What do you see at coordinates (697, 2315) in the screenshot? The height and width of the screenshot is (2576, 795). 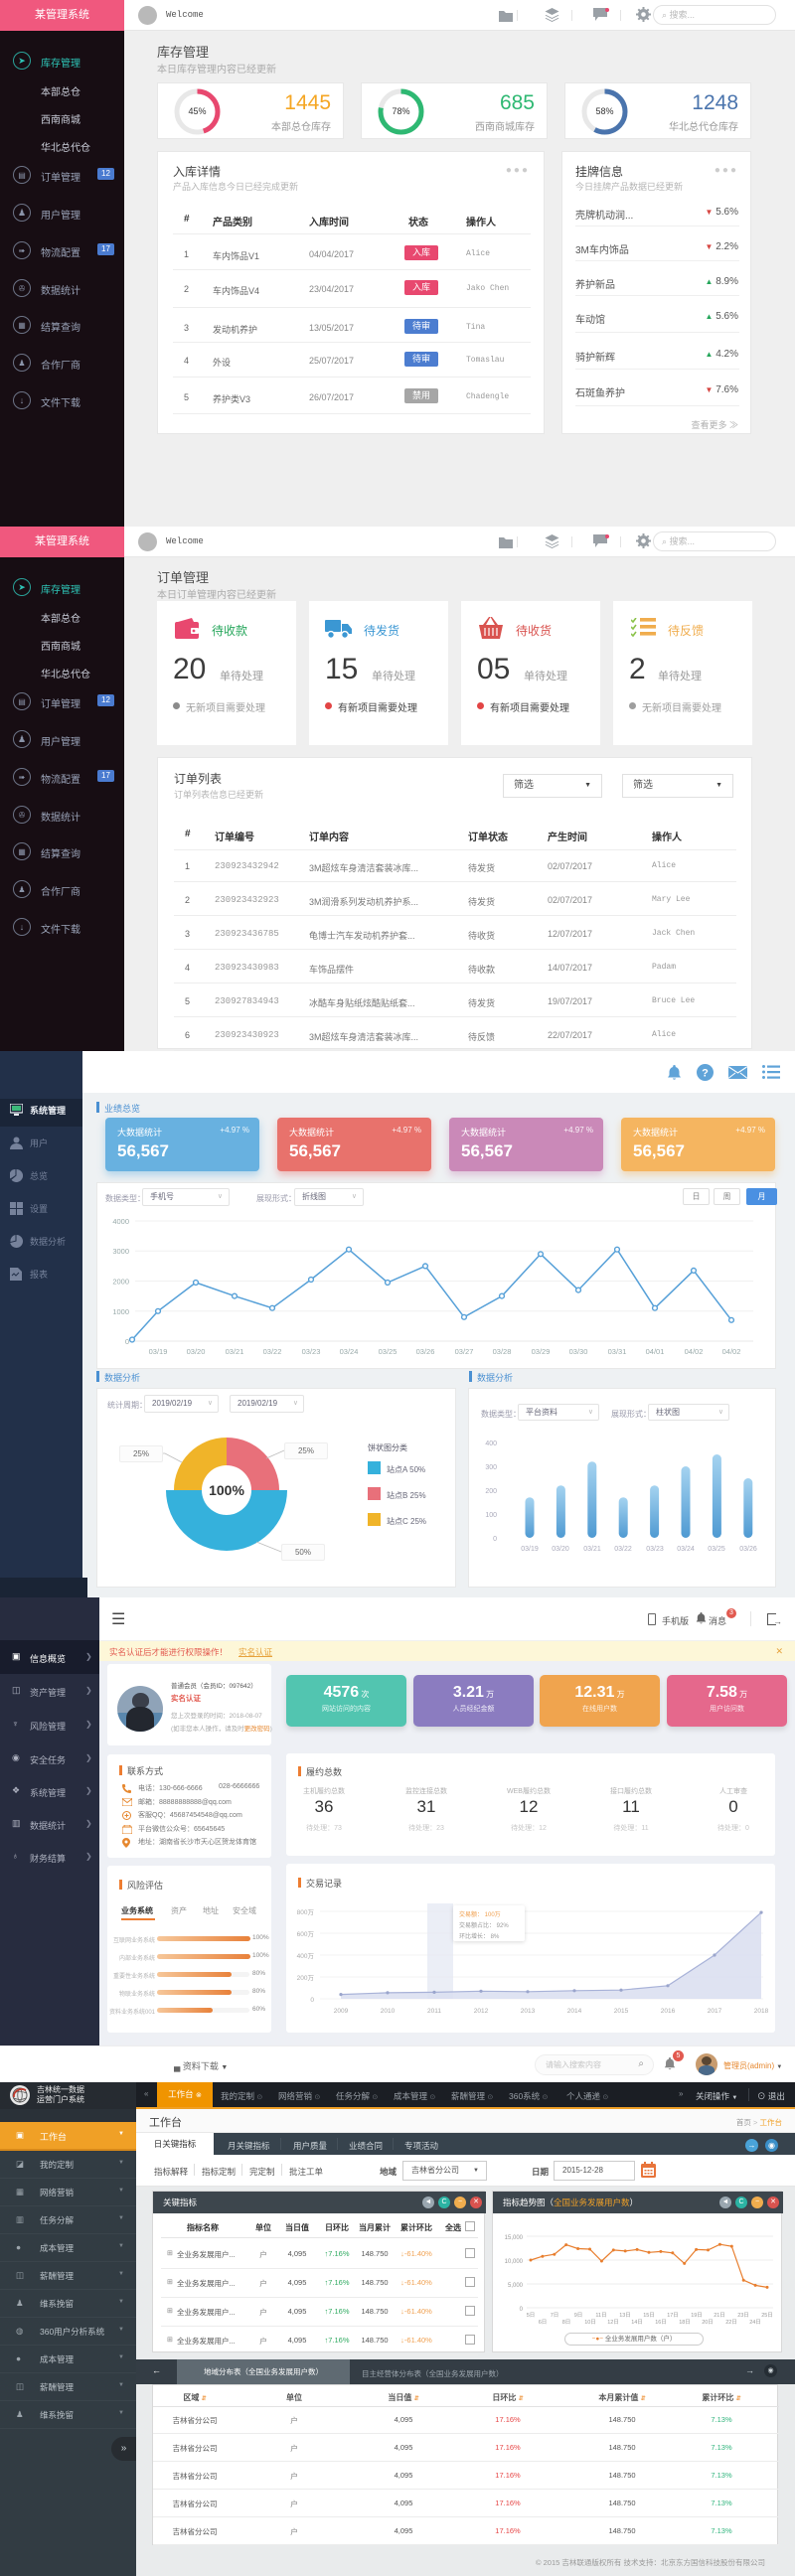 I see `svg-text: 19日` at bounding box center [697, 2315].